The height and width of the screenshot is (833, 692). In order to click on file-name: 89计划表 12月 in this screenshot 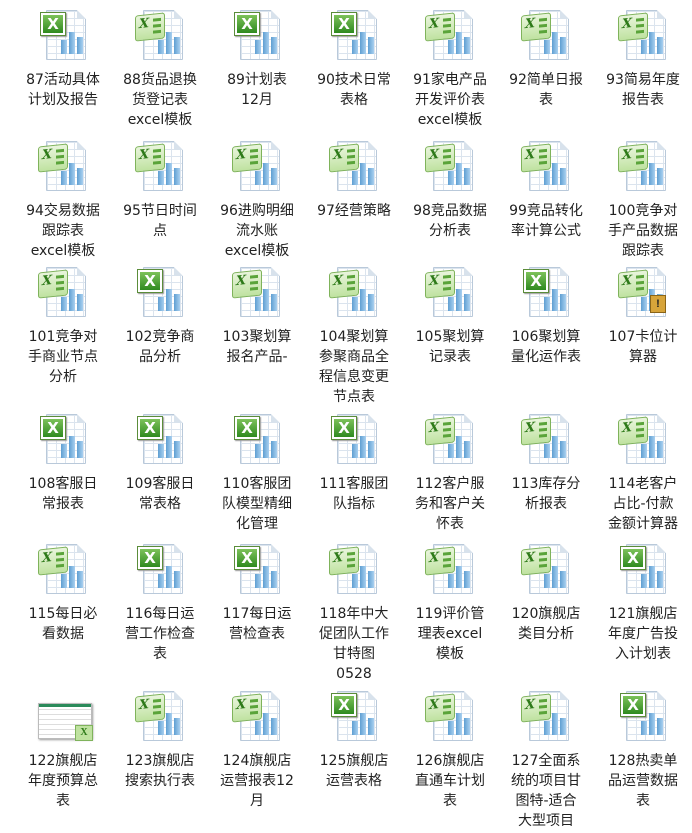, I will do `click(257, 90)`.